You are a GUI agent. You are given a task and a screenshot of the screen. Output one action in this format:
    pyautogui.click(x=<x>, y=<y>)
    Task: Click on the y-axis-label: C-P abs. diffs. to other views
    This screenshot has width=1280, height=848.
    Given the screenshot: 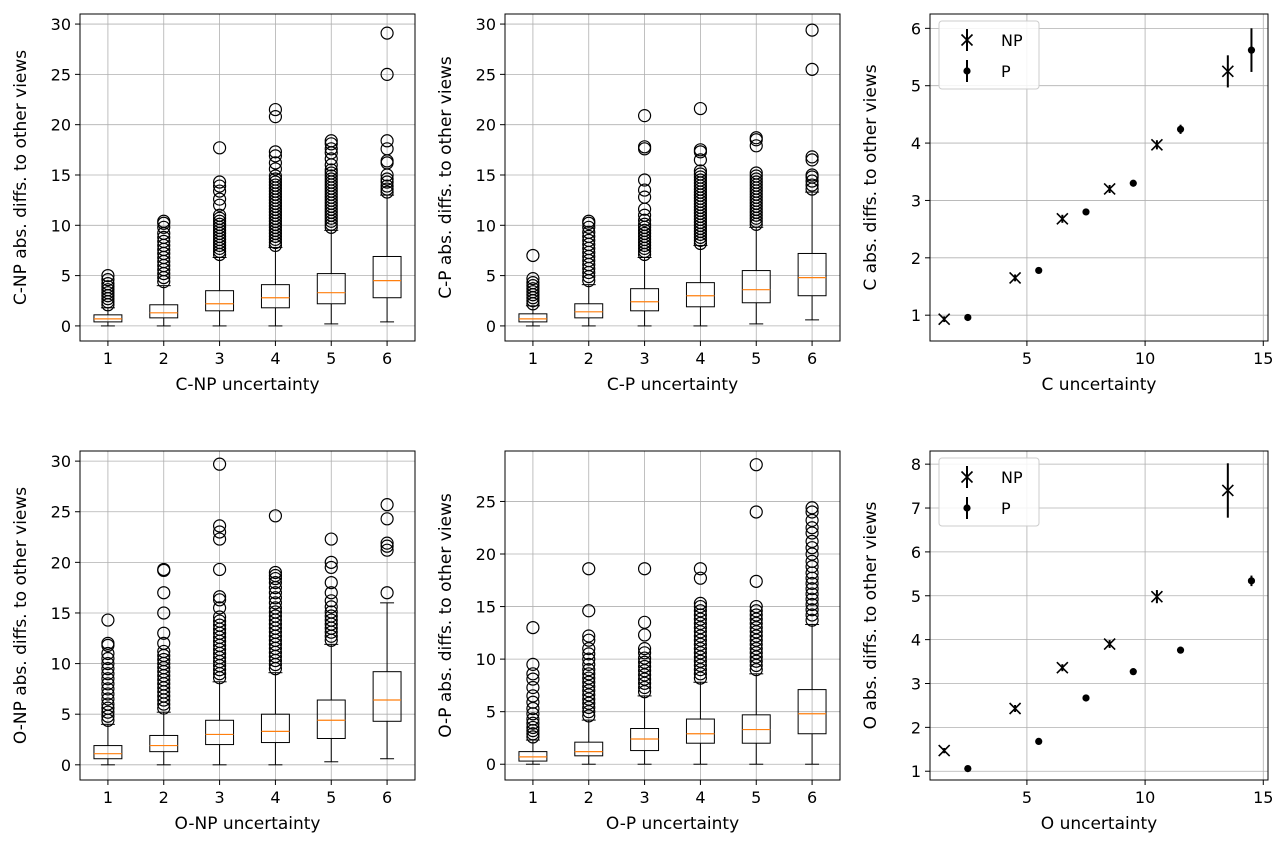 What is the action you would take?
    pyautogui.click(x=446, y=177)
    